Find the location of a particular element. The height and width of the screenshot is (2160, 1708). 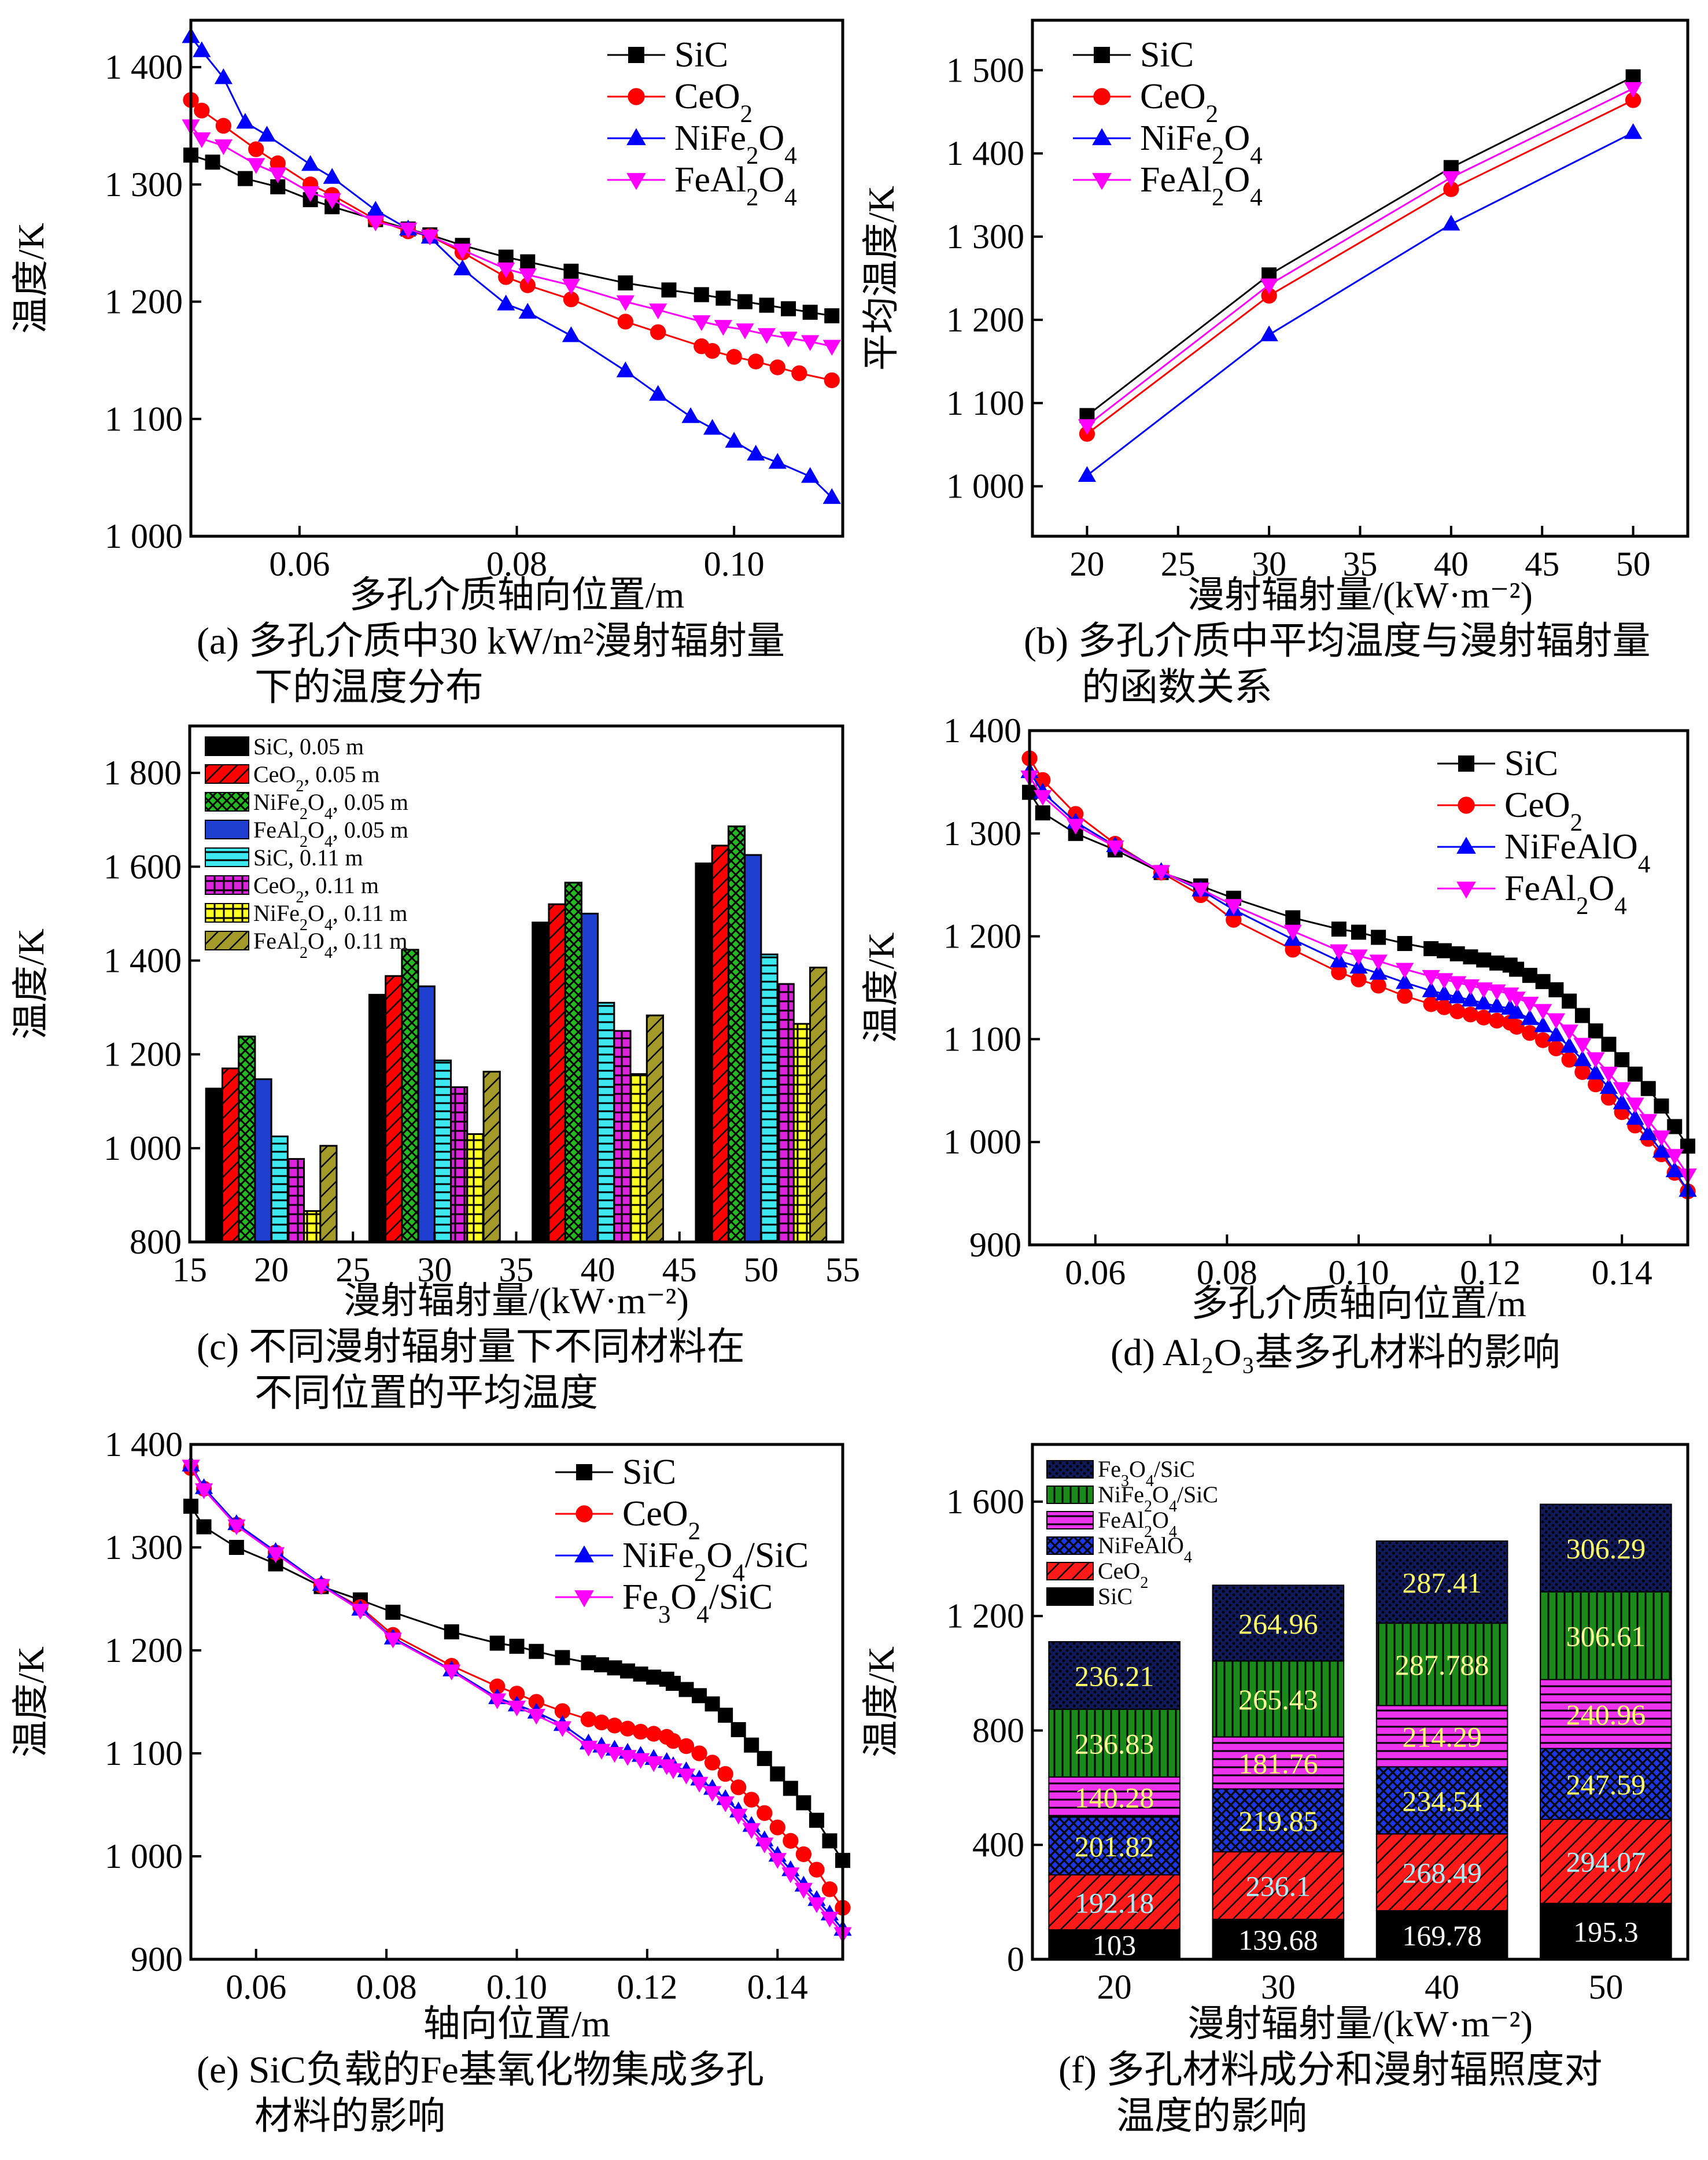

segment-value-label: 192.18 is located at coordinates (1114, 1903).